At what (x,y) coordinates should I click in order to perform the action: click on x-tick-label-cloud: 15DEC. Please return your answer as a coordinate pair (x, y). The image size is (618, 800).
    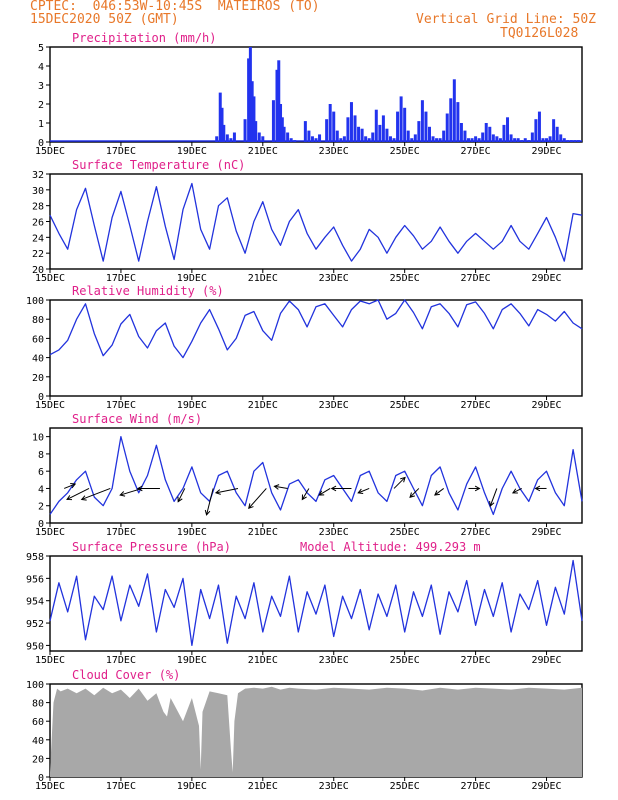
    Looking at the image, I should click on (50, 786).